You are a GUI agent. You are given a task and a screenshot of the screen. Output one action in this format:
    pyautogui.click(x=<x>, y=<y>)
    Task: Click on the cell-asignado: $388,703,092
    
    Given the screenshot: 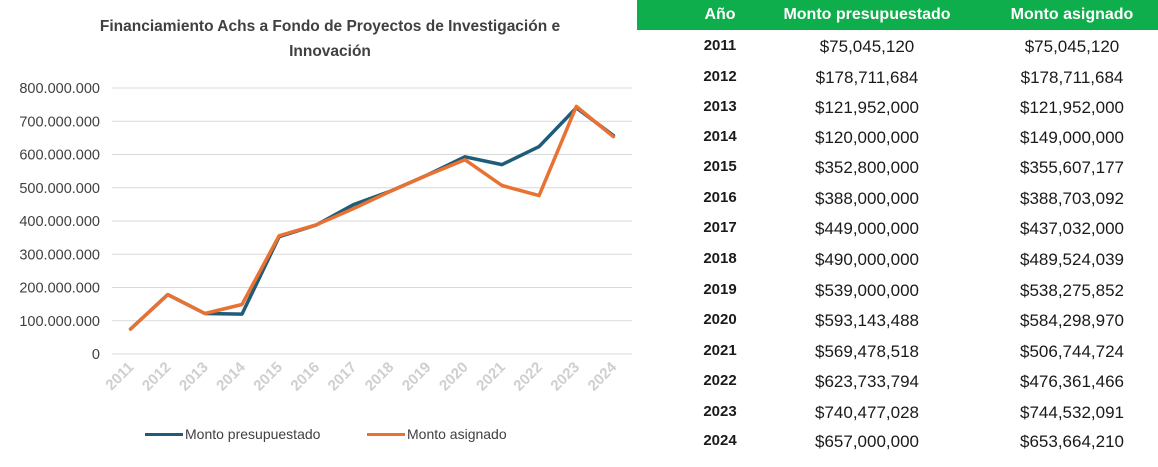 What is the action you would take?
    pyautogui.click(x=1072, y=198)
    